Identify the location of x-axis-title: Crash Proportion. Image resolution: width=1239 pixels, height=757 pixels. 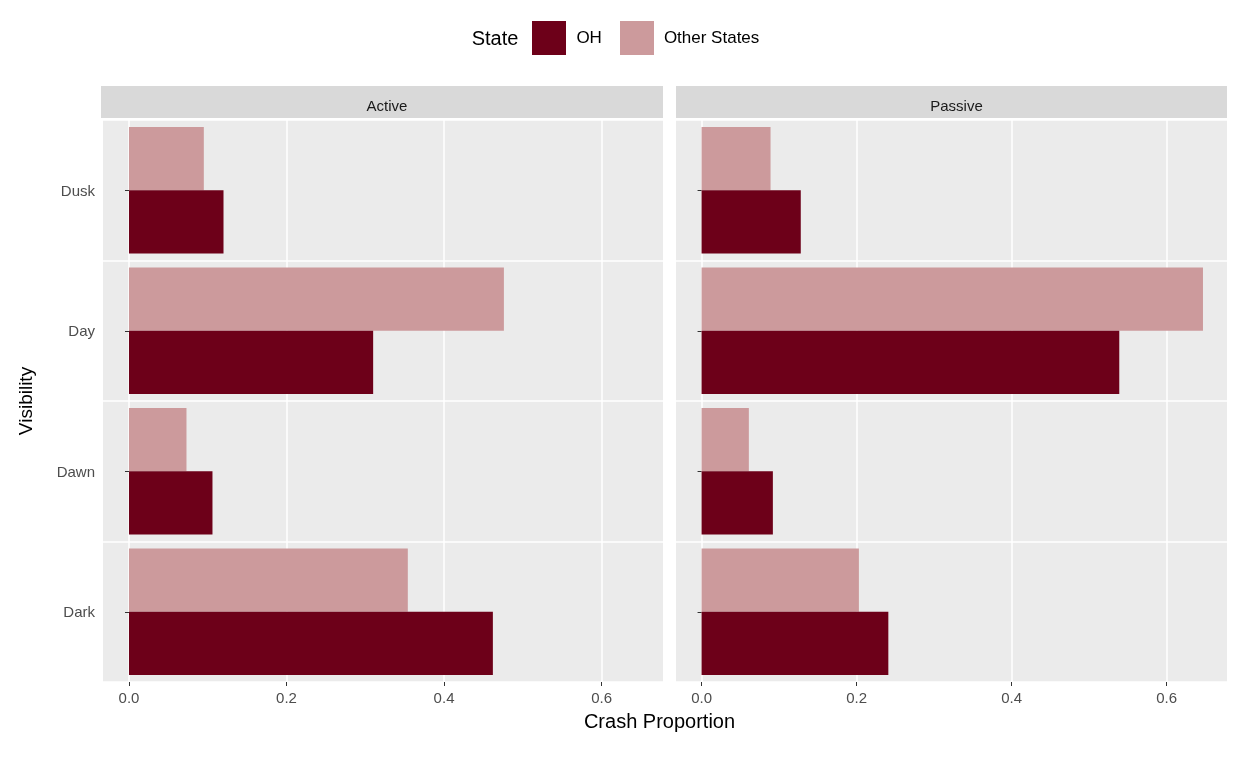
(659, 721).